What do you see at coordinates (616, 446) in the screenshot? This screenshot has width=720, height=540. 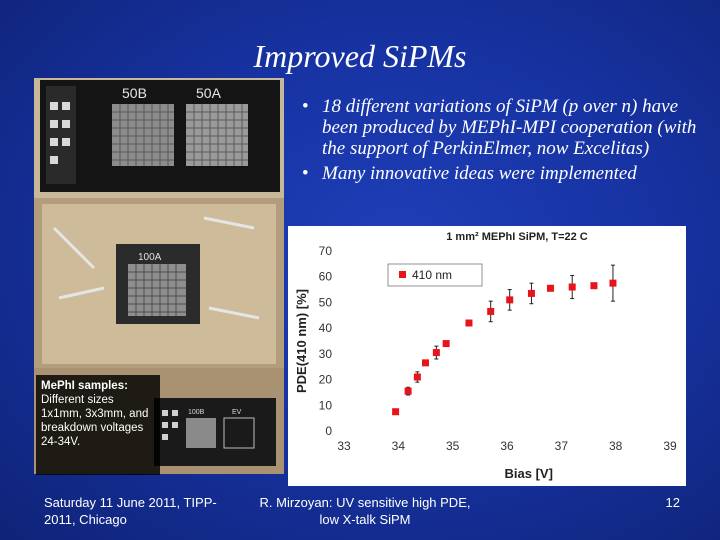 I see `x-tick-label: 38` at bounding box center [616, 446].